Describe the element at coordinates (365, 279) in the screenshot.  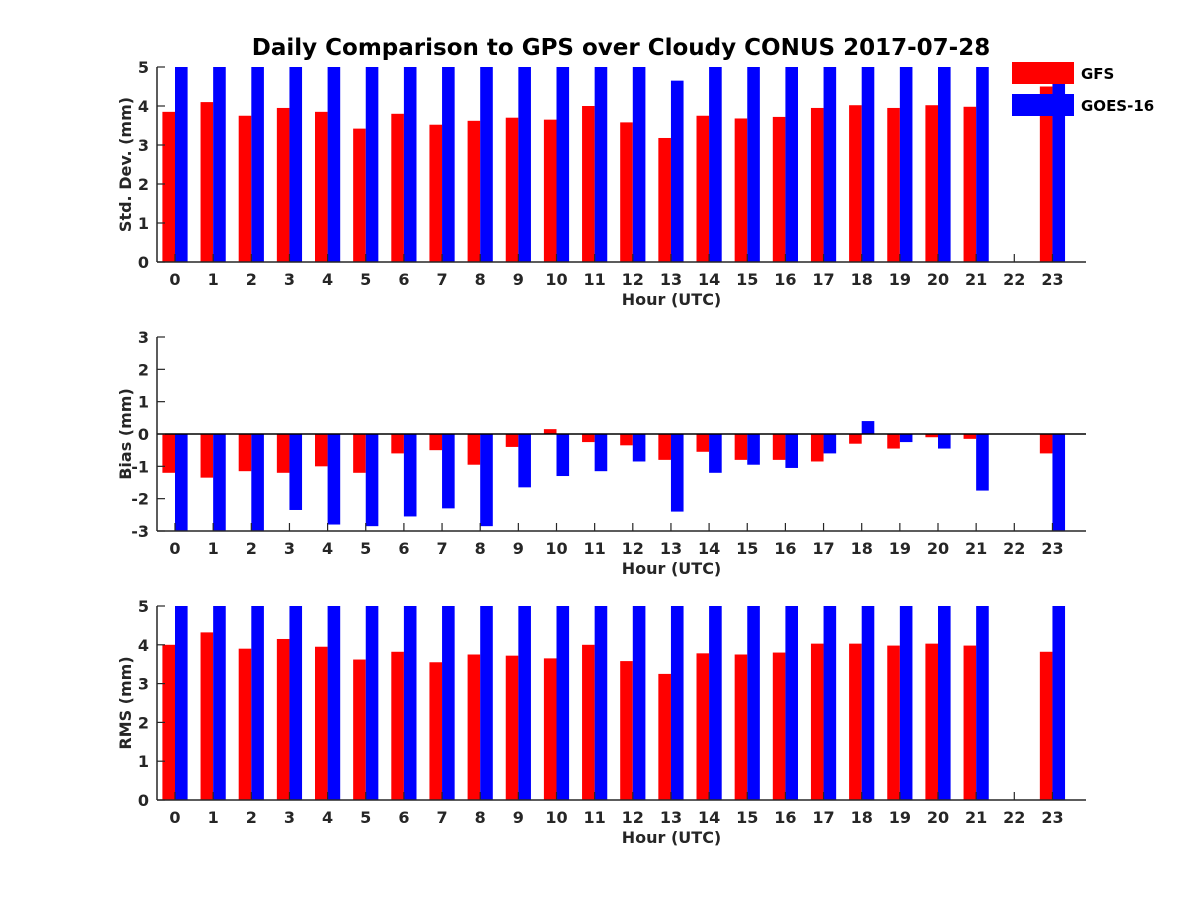
I see `x-tick-label: 5` at that location.